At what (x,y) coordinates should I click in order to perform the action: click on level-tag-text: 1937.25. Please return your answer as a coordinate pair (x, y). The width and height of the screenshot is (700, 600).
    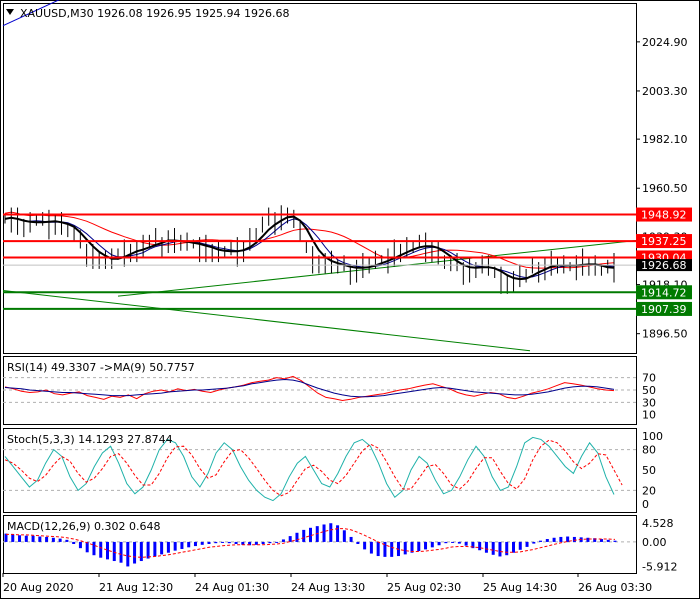
    Looking at the image, I should click on (664, 241).